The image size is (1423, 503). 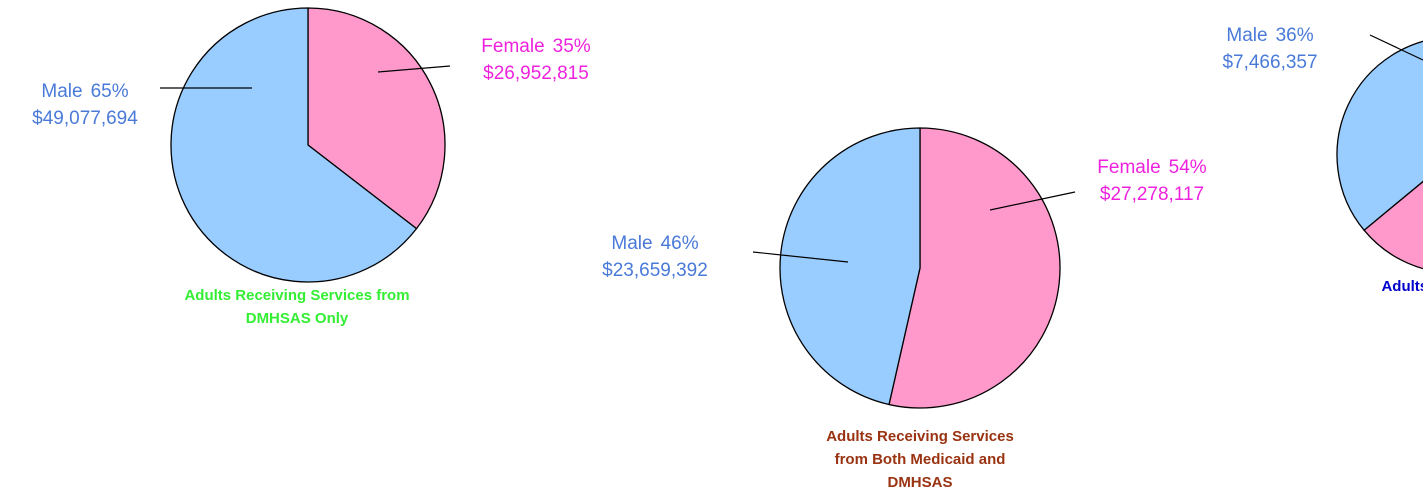 I want to click on percent-label: 54%, so click(x=1188, y=167).